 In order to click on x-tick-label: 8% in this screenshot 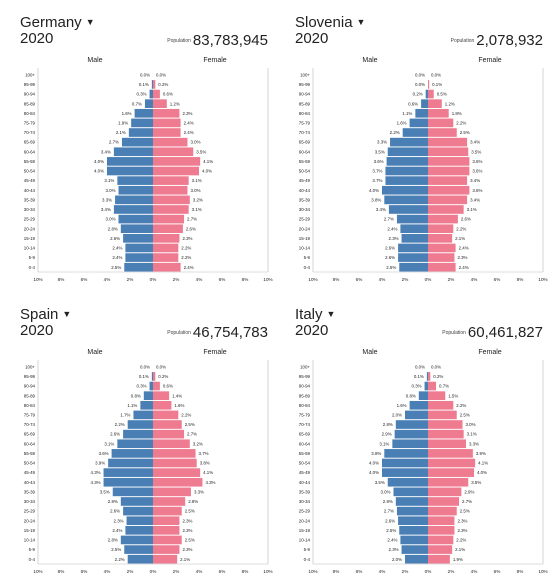, I will do `click(61, 279)`.